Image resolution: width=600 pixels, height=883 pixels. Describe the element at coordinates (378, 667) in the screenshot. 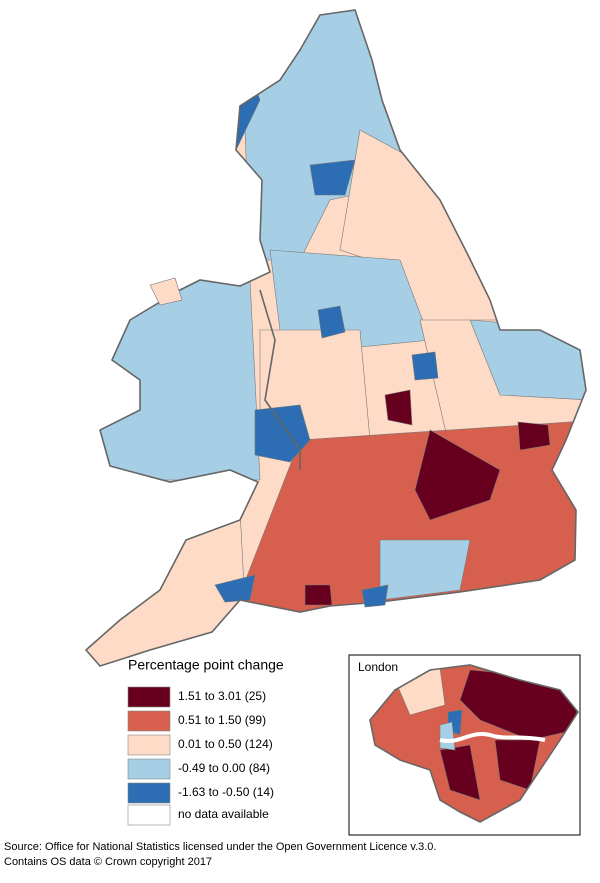

I see `inset-title: London` at that location.